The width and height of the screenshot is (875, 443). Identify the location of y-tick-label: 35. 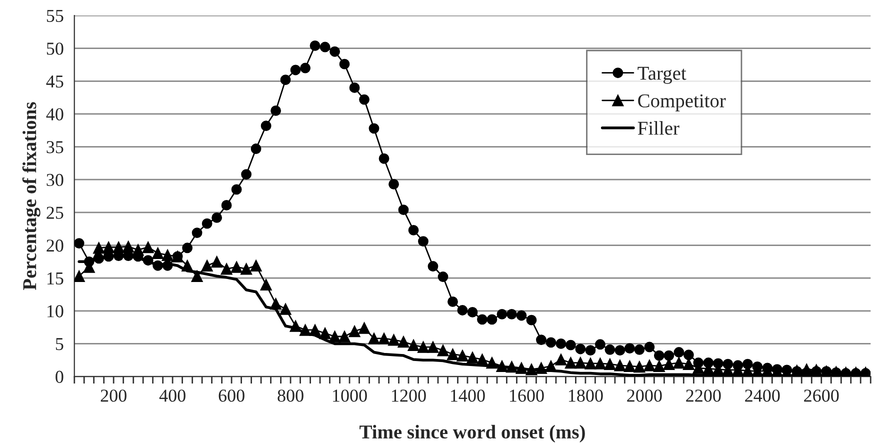
(55, 147).